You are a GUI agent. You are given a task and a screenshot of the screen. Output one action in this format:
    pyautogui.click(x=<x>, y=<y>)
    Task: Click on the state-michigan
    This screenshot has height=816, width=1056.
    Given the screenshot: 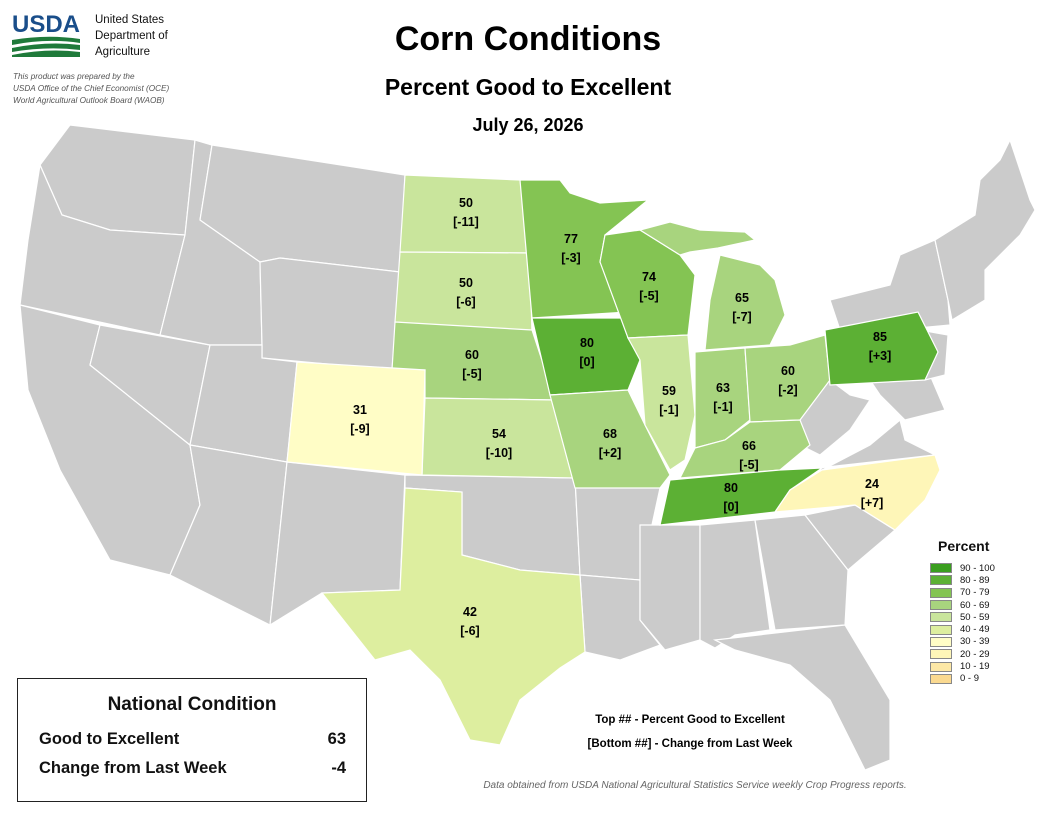 What is the action you would take?
    pyautogui.click(x=745, y=302)
    